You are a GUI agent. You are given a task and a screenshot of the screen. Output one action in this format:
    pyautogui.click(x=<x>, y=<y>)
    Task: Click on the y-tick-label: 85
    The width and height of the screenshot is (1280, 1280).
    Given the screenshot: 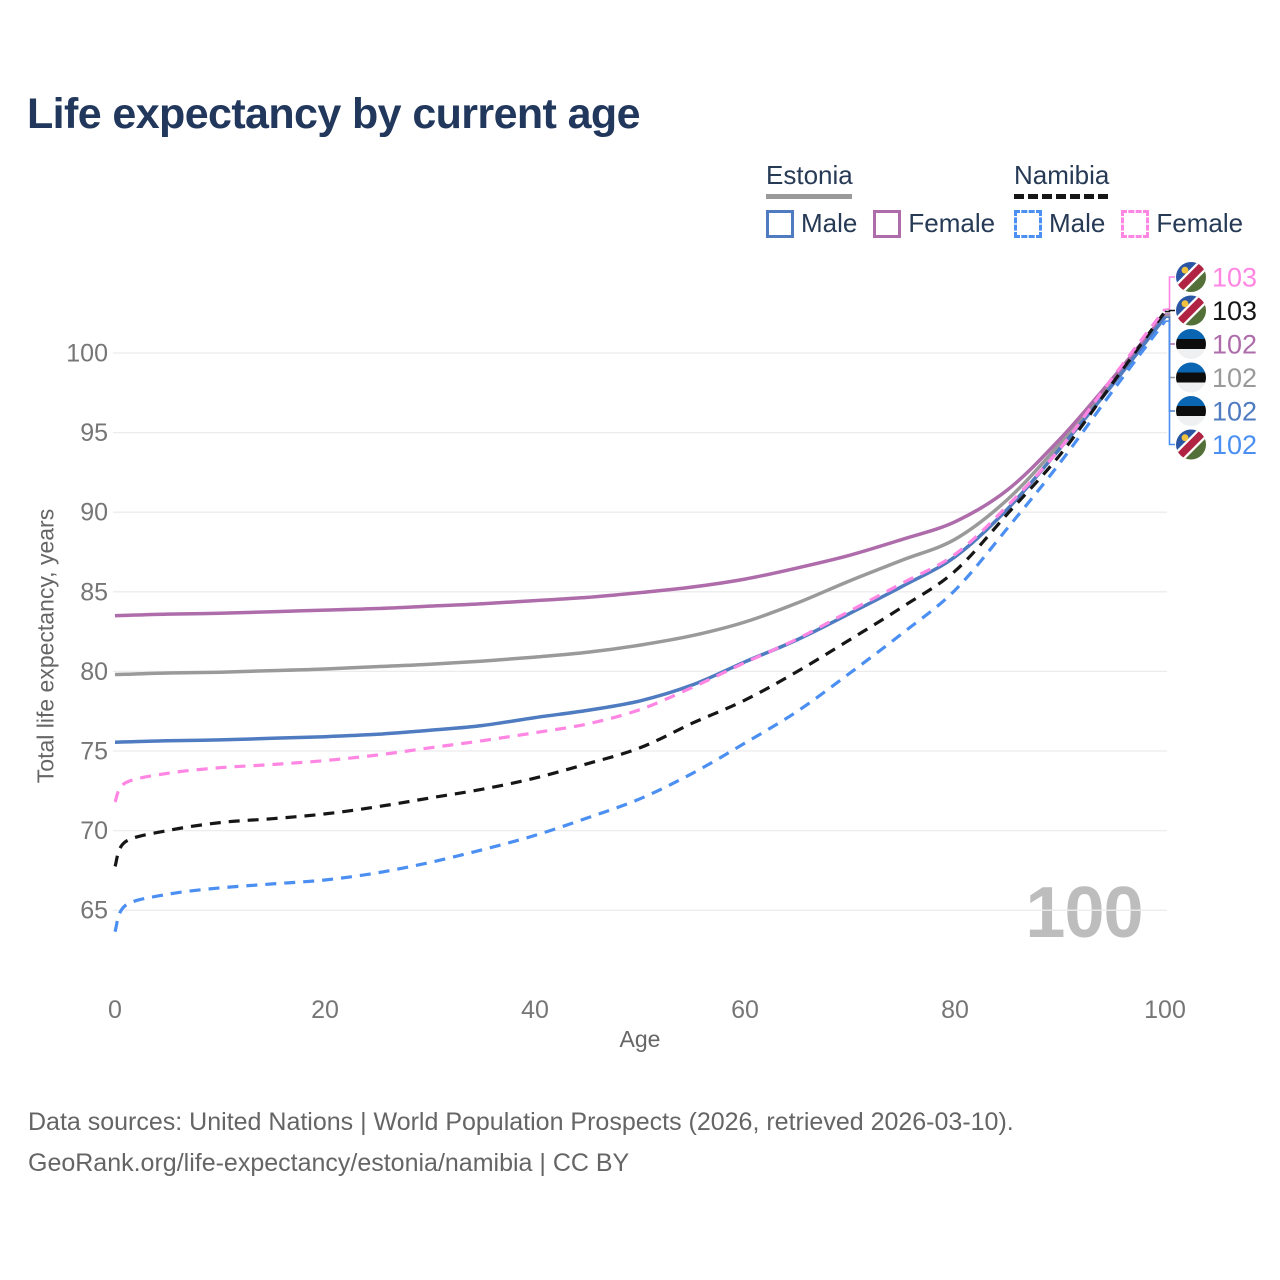 What is the action you would take?
    pyautogui.click(x=94, y=592)
    